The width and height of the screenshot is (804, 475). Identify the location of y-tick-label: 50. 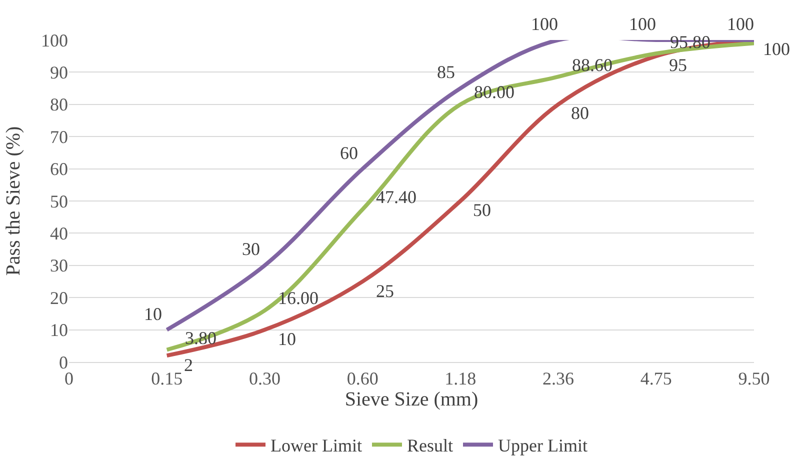
(59, 201).